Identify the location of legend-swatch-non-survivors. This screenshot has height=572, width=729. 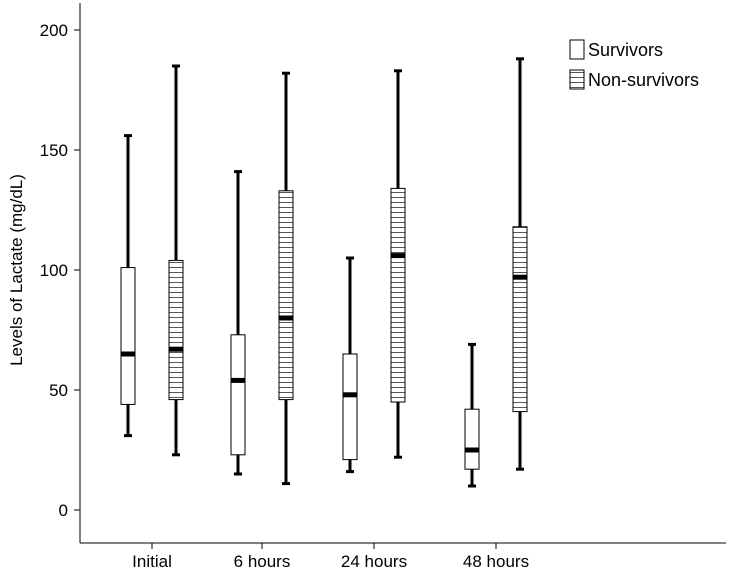
(577, 79).